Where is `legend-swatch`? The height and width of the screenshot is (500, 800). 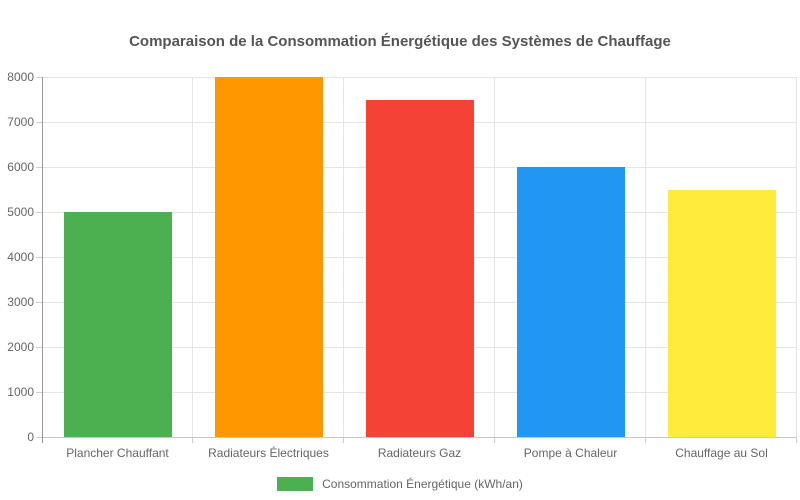 legend-swatch is located at coordinates (295, 484).